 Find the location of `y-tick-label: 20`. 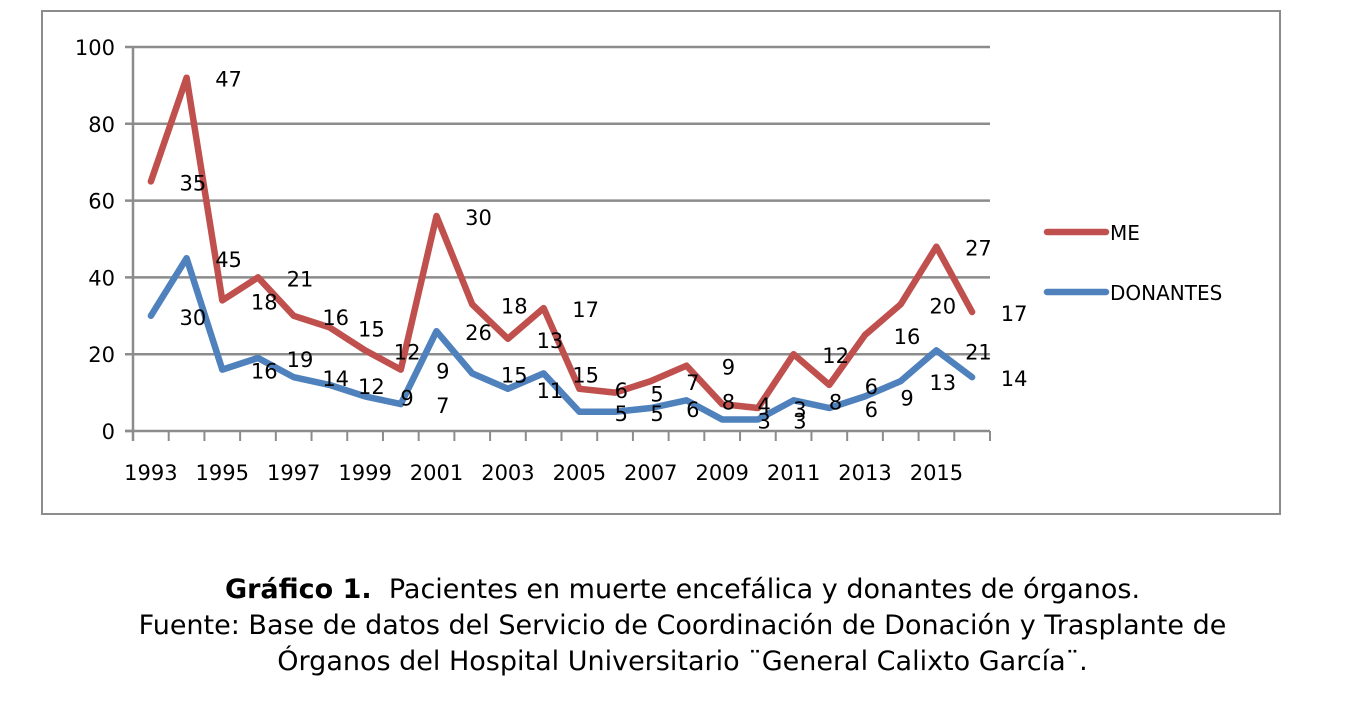

y-tick-label: 20 is located at coordinates (101, 355).